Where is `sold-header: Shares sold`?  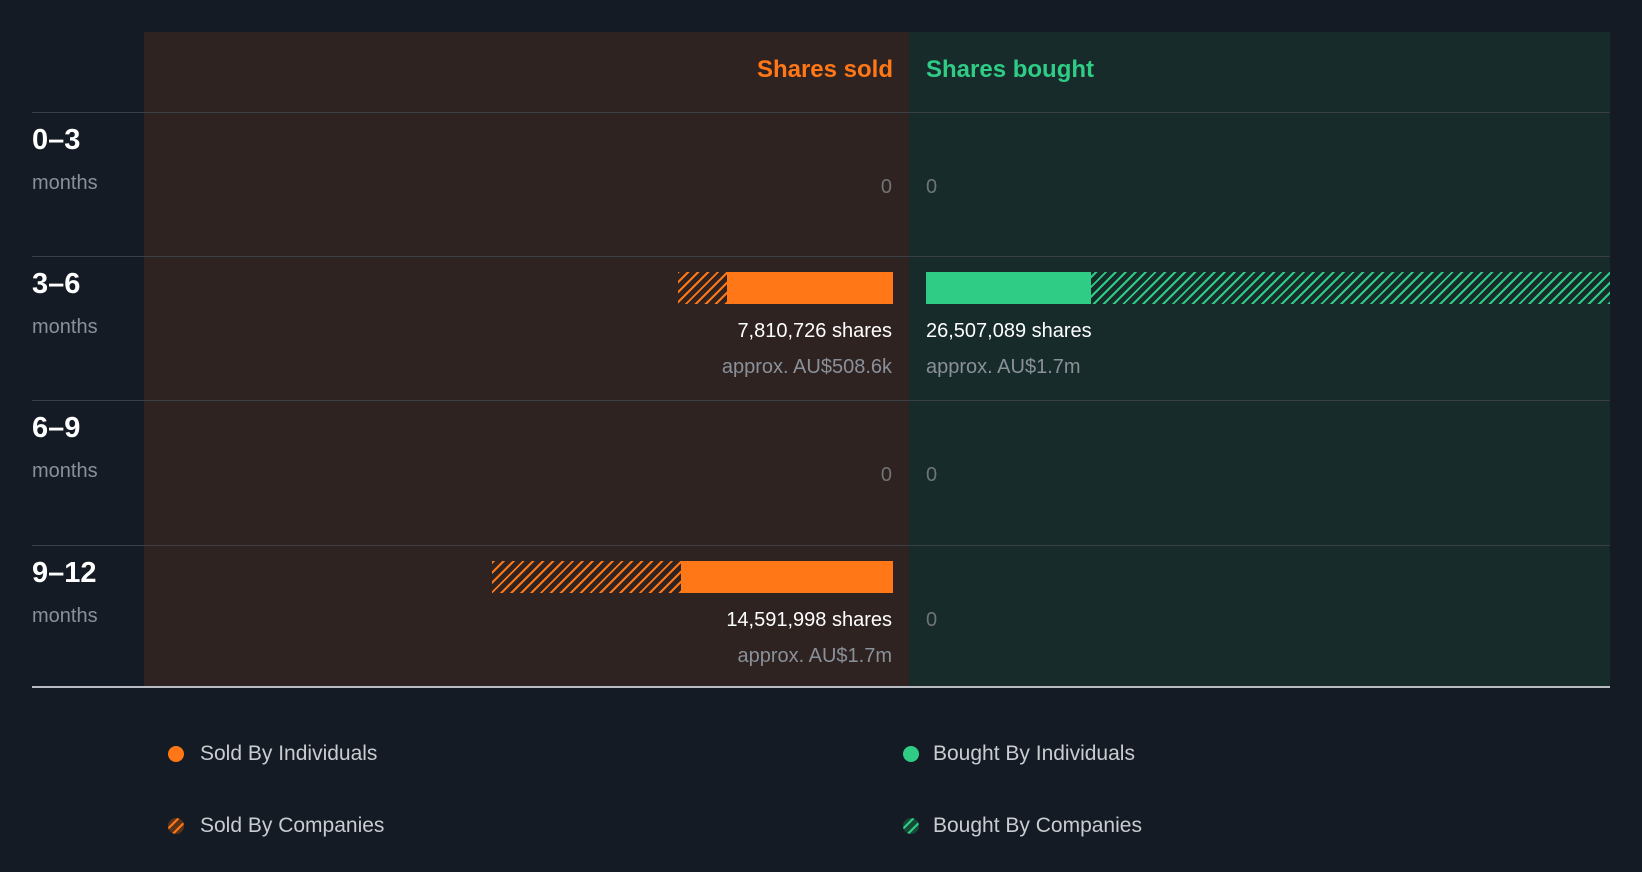 sold-header: Shares sold is located at coordinates (824, 69).